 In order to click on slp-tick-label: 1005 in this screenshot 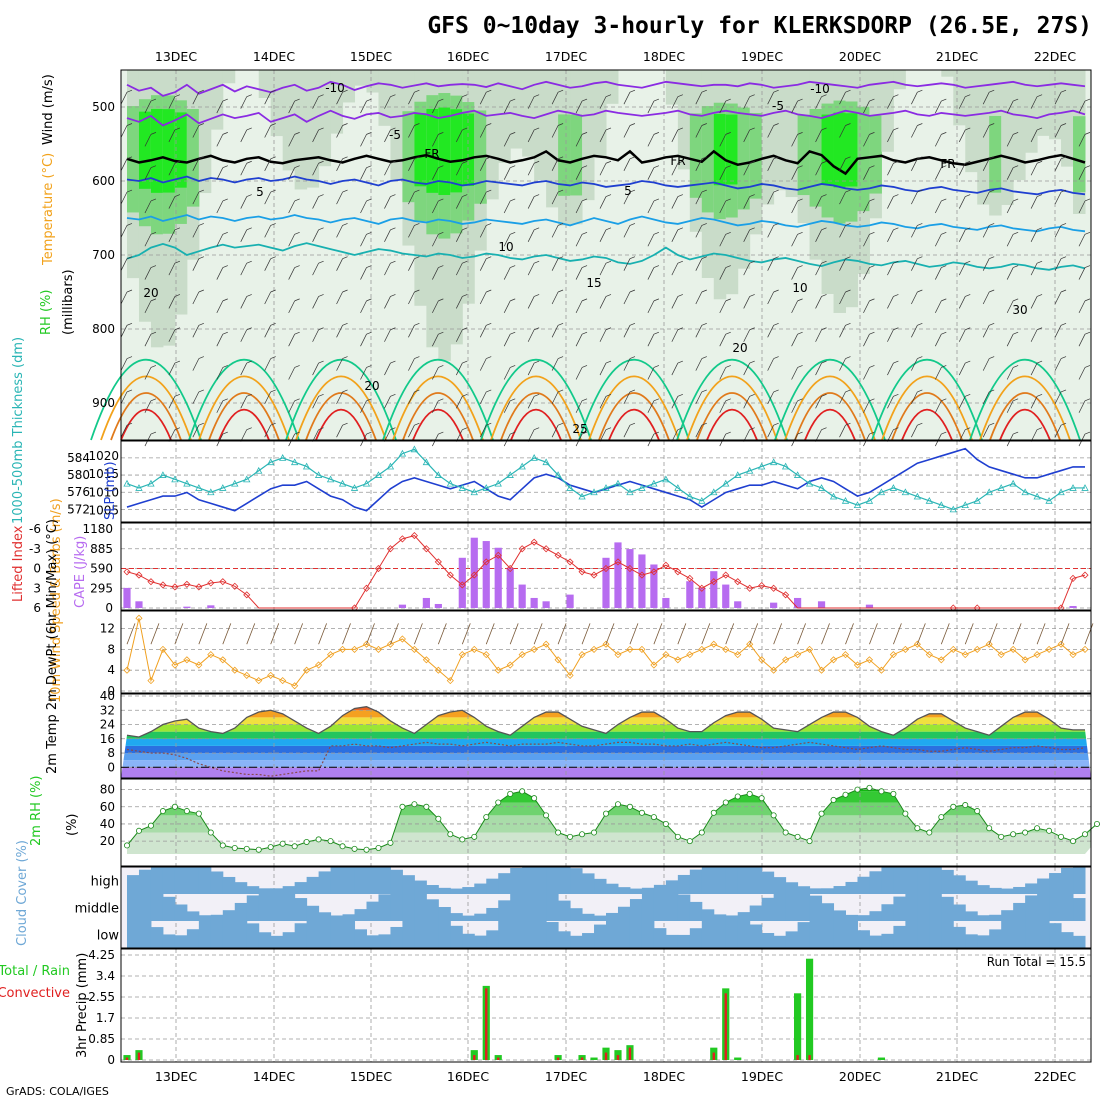, I will do `click(103, 511)`.